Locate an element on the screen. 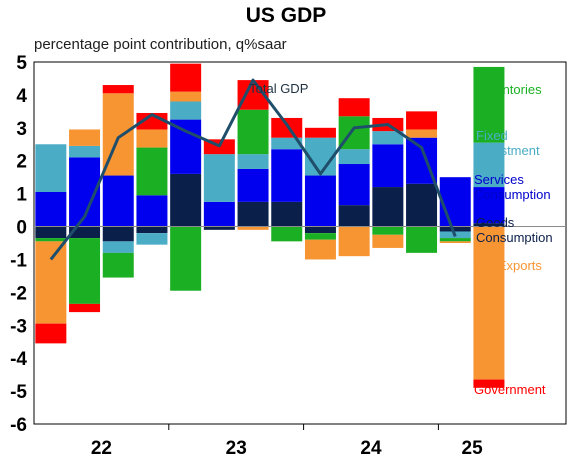 This screenshot has height=461, width=572. series-label: Investment is located at coordinates (508, 150).